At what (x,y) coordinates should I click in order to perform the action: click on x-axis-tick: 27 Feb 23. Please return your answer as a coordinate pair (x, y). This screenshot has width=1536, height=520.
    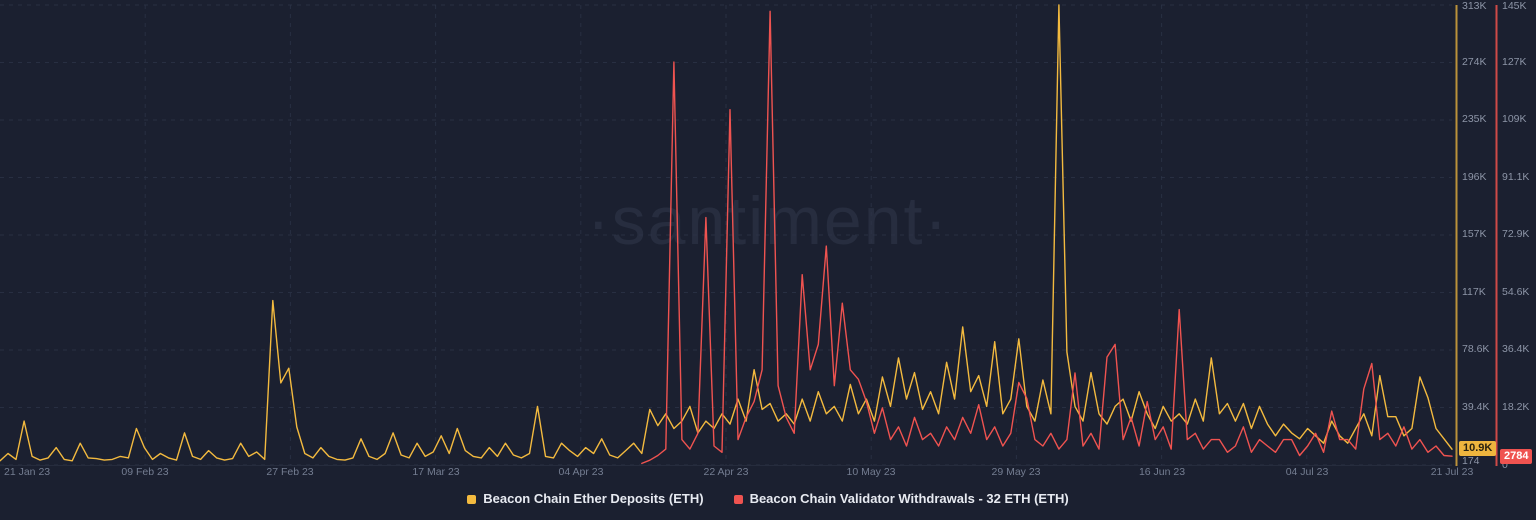
    Looking at the image, I should click on (290, 472).